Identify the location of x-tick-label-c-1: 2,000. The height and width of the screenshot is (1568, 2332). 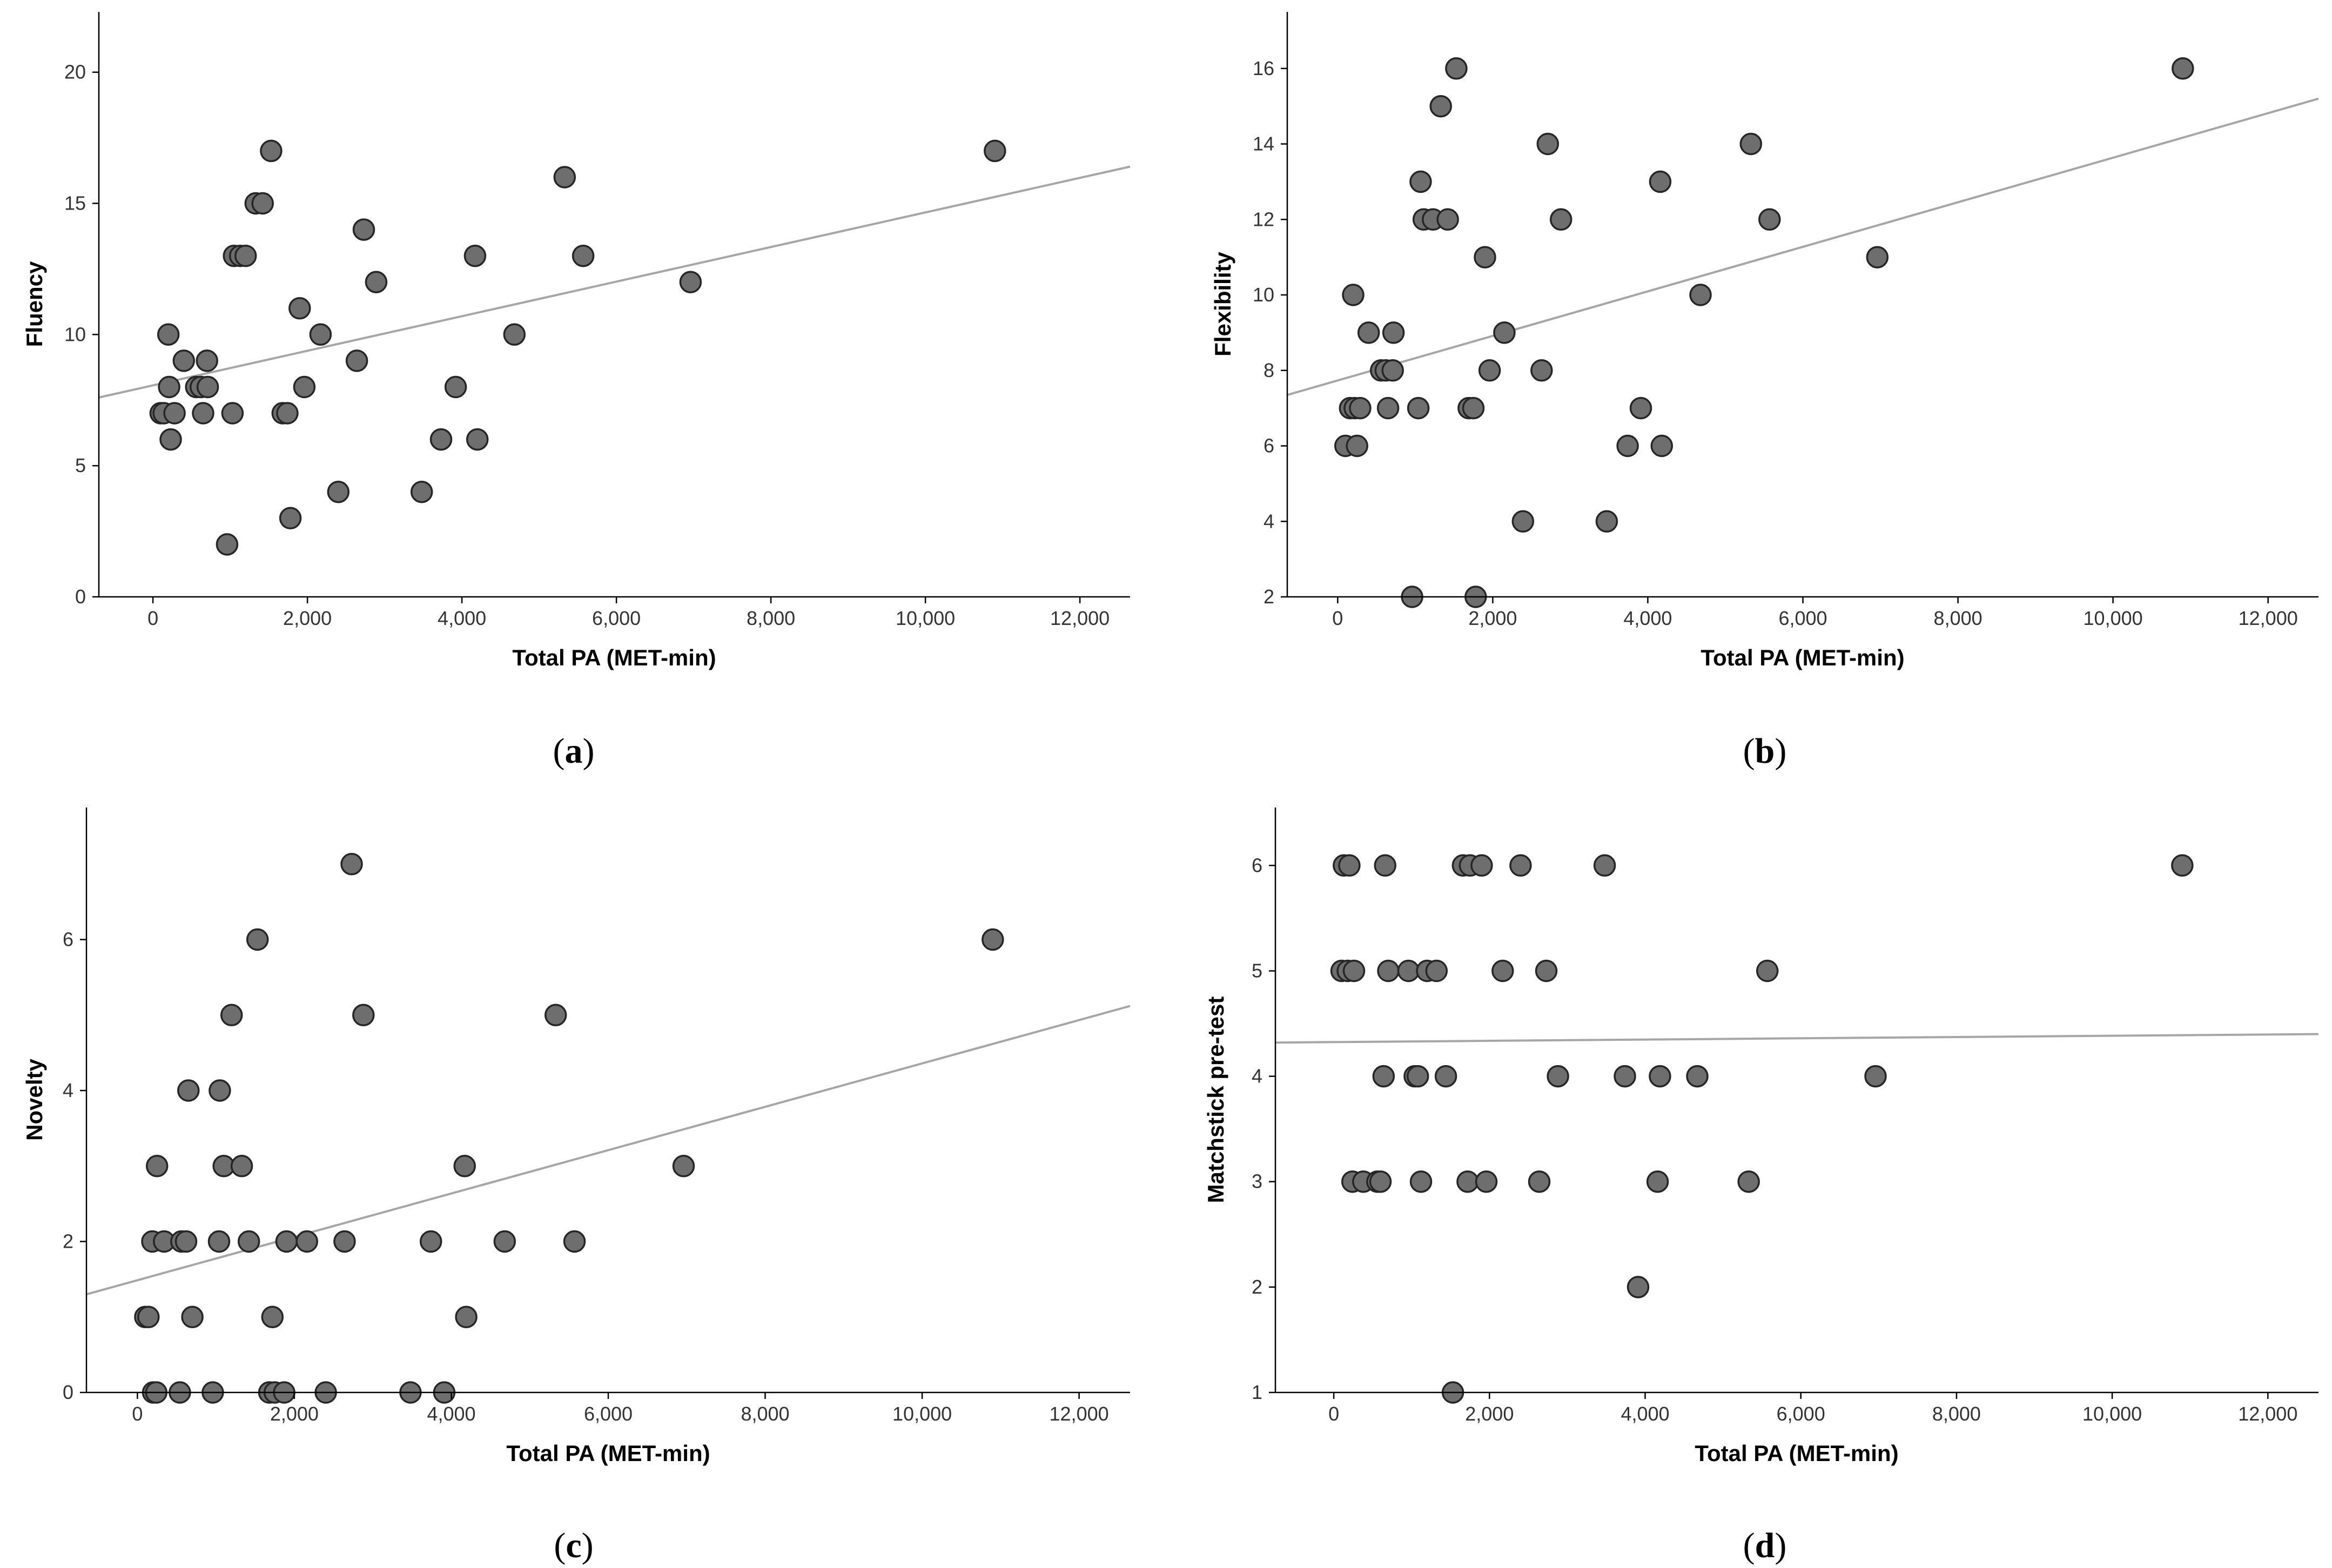
(294, 1414).